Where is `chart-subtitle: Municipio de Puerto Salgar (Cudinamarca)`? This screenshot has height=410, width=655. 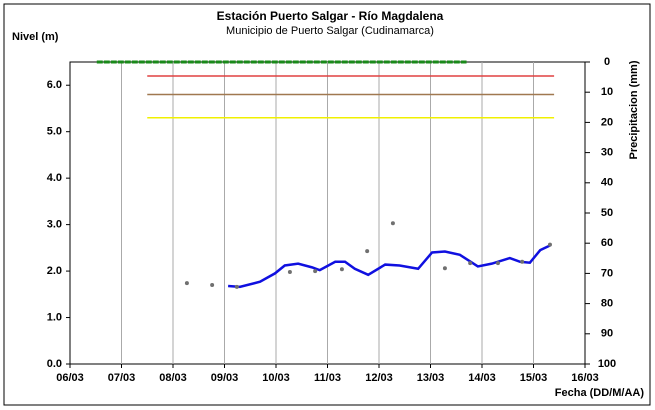
chart-subtitle: Municipio de Puerto Salgar (Cudinamarca) is located at coordinates (330, 31).